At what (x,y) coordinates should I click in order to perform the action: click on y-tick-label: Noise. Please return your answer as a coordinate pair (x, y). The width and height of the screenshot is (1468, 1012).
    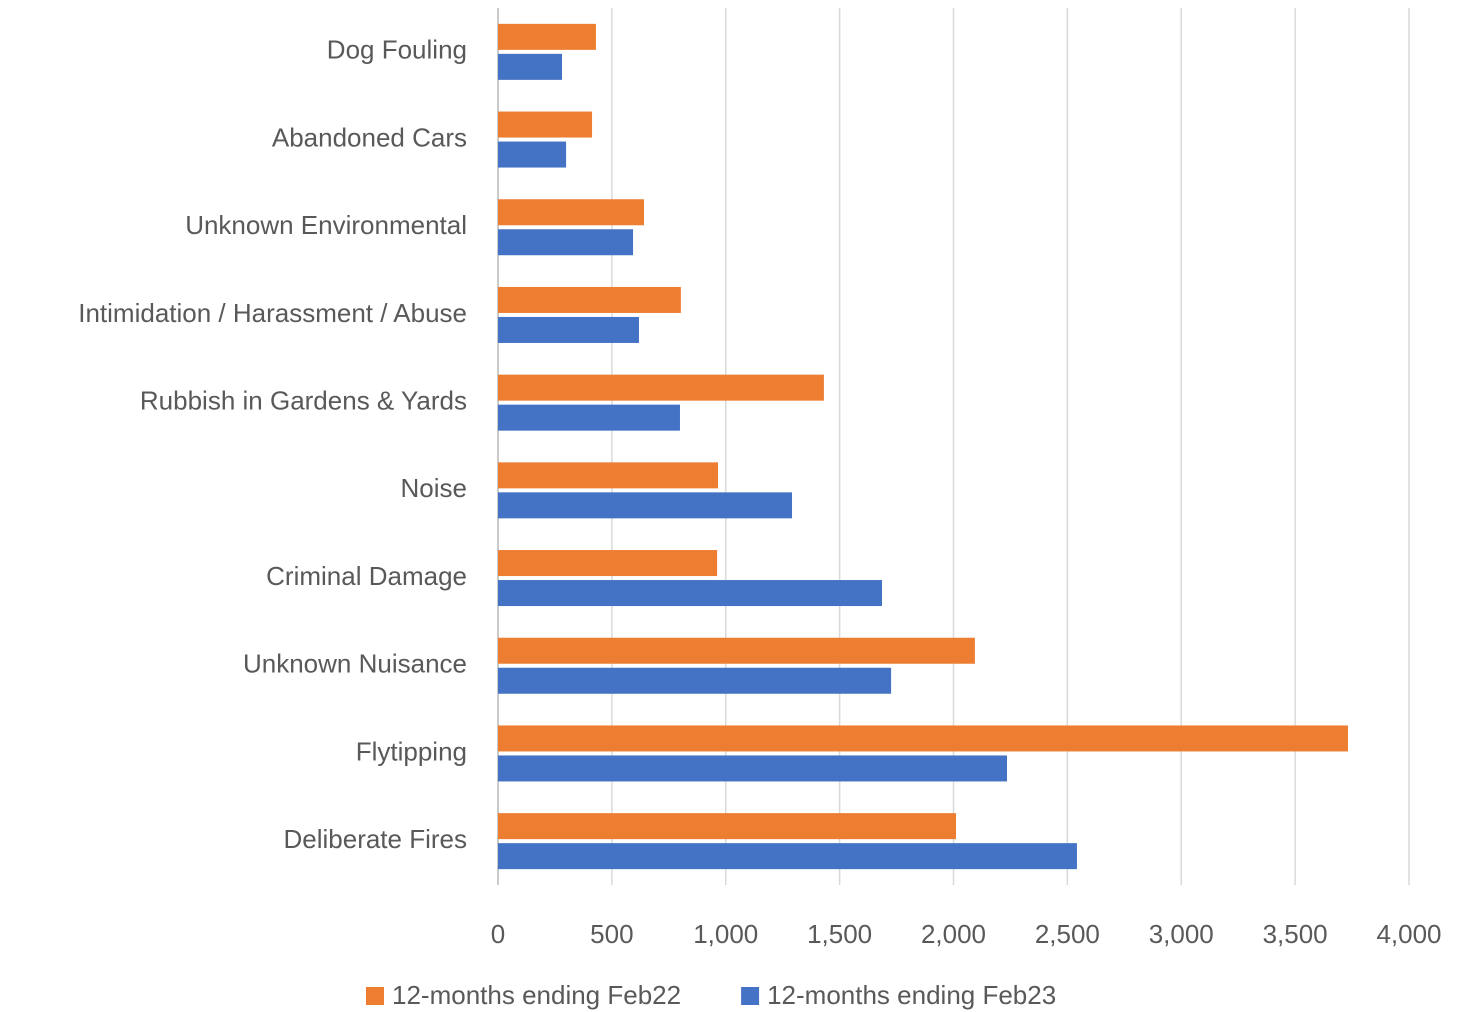
    Looking at the image, I should click on (434, 488).